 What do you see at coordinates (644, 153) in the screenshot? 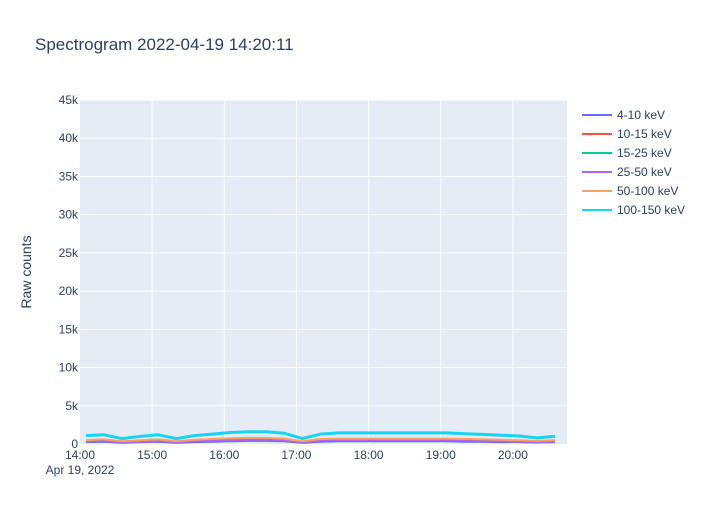
I see `legend-label: 15-25 keV` at bounding box center [644, 153].